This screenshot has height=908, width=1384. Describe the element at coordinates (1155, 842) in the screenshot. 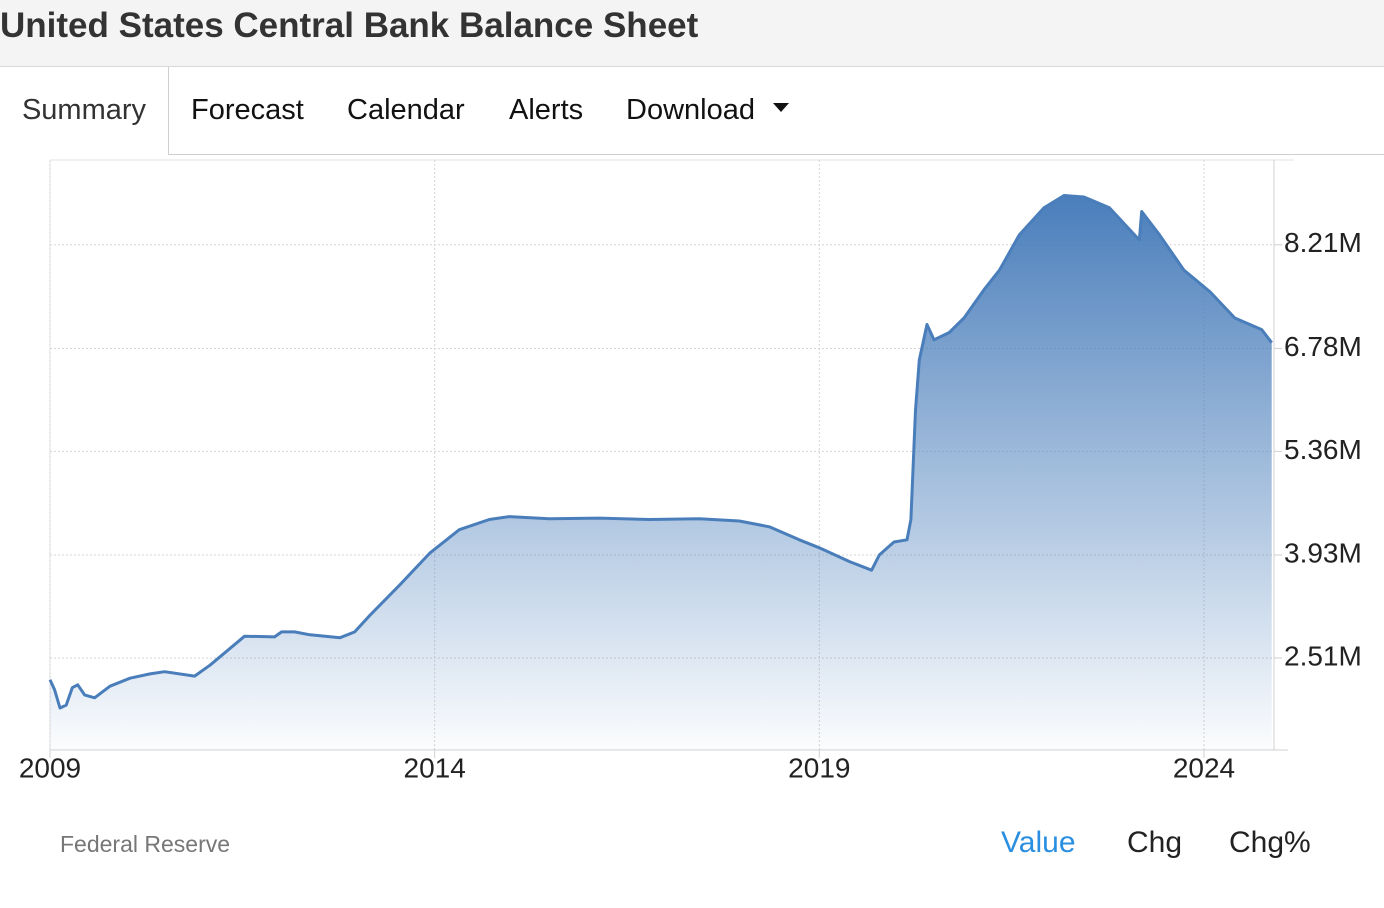

I see `view-toggle: Chg` at that location.